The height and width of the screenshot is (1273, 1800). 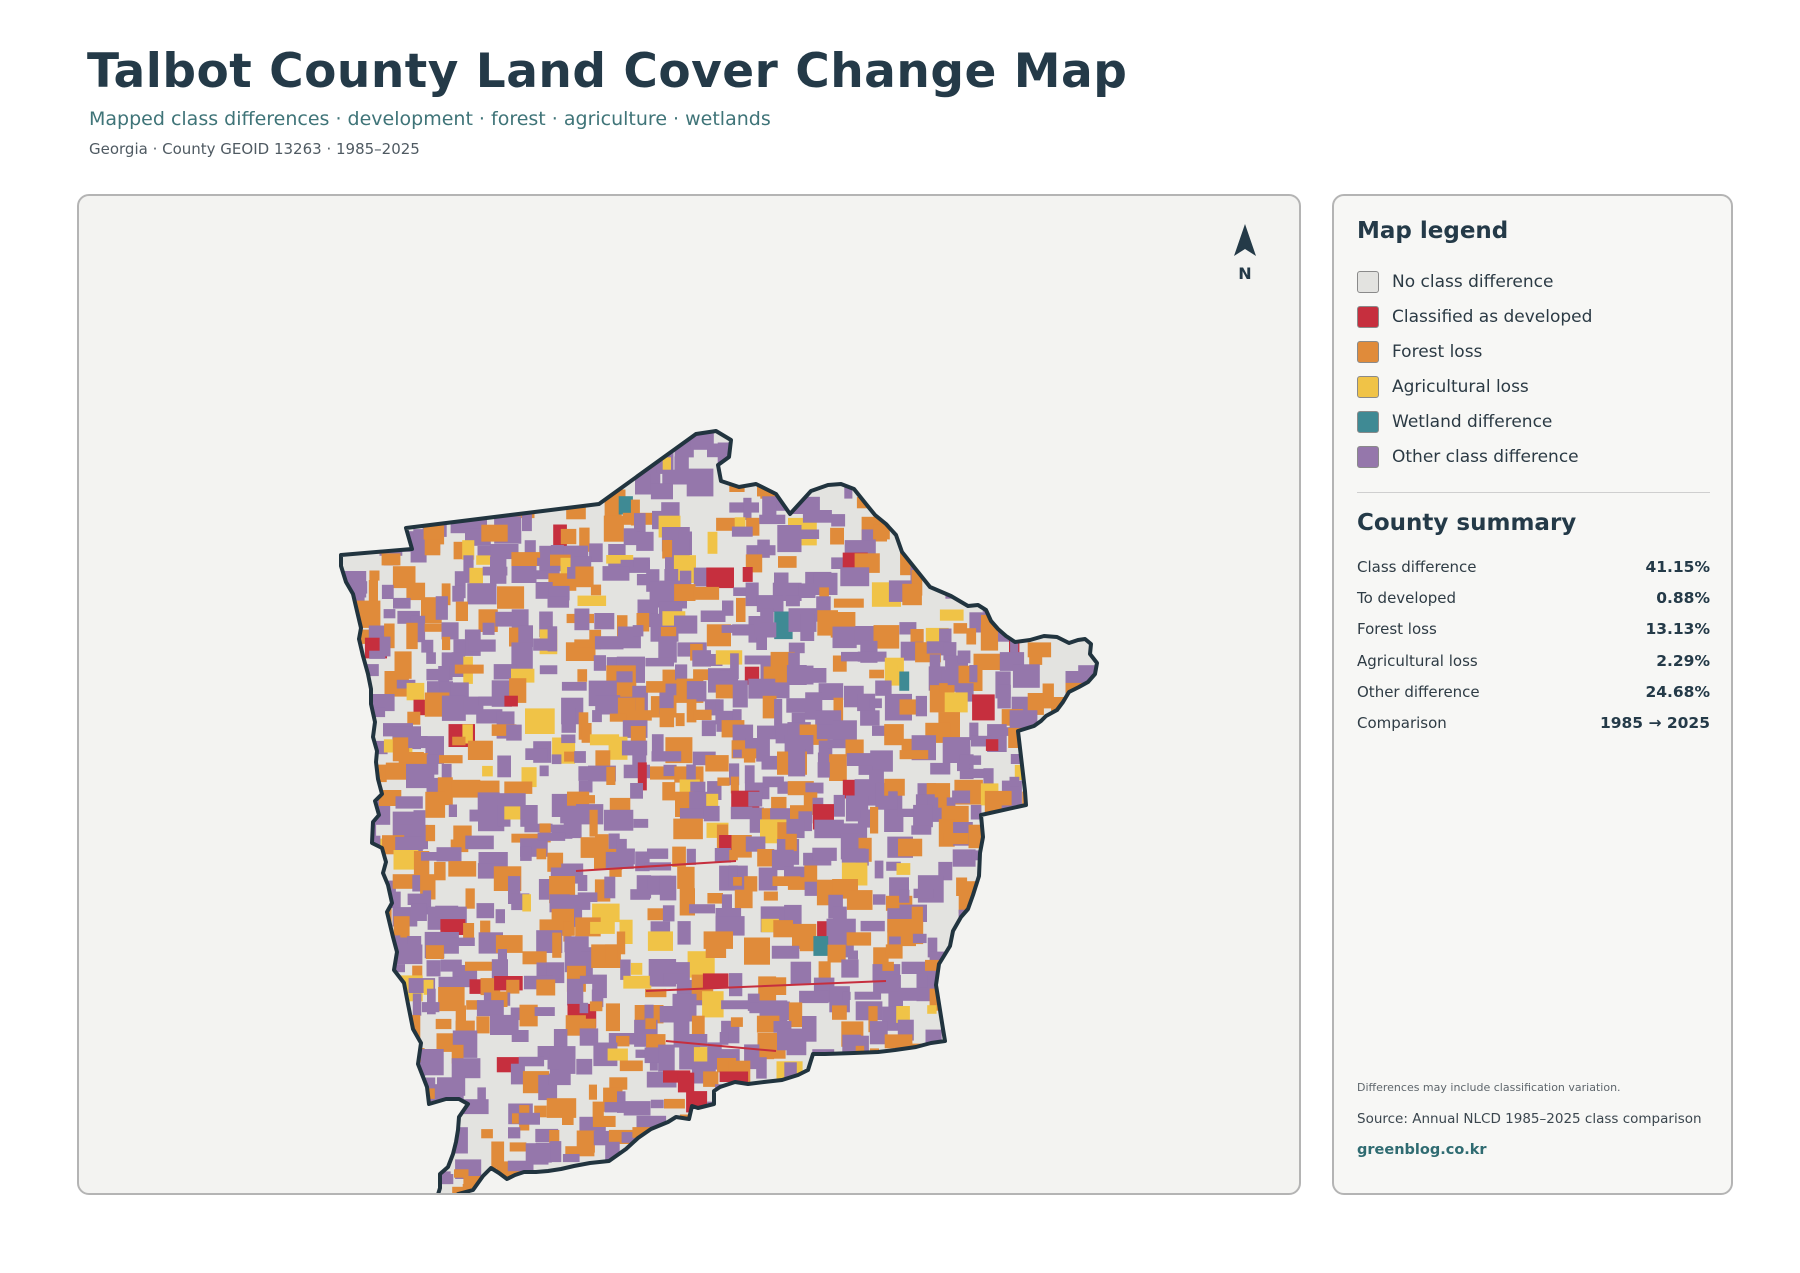 I want to click on summary-value: 24.68%, so click(x=1677, y=691).